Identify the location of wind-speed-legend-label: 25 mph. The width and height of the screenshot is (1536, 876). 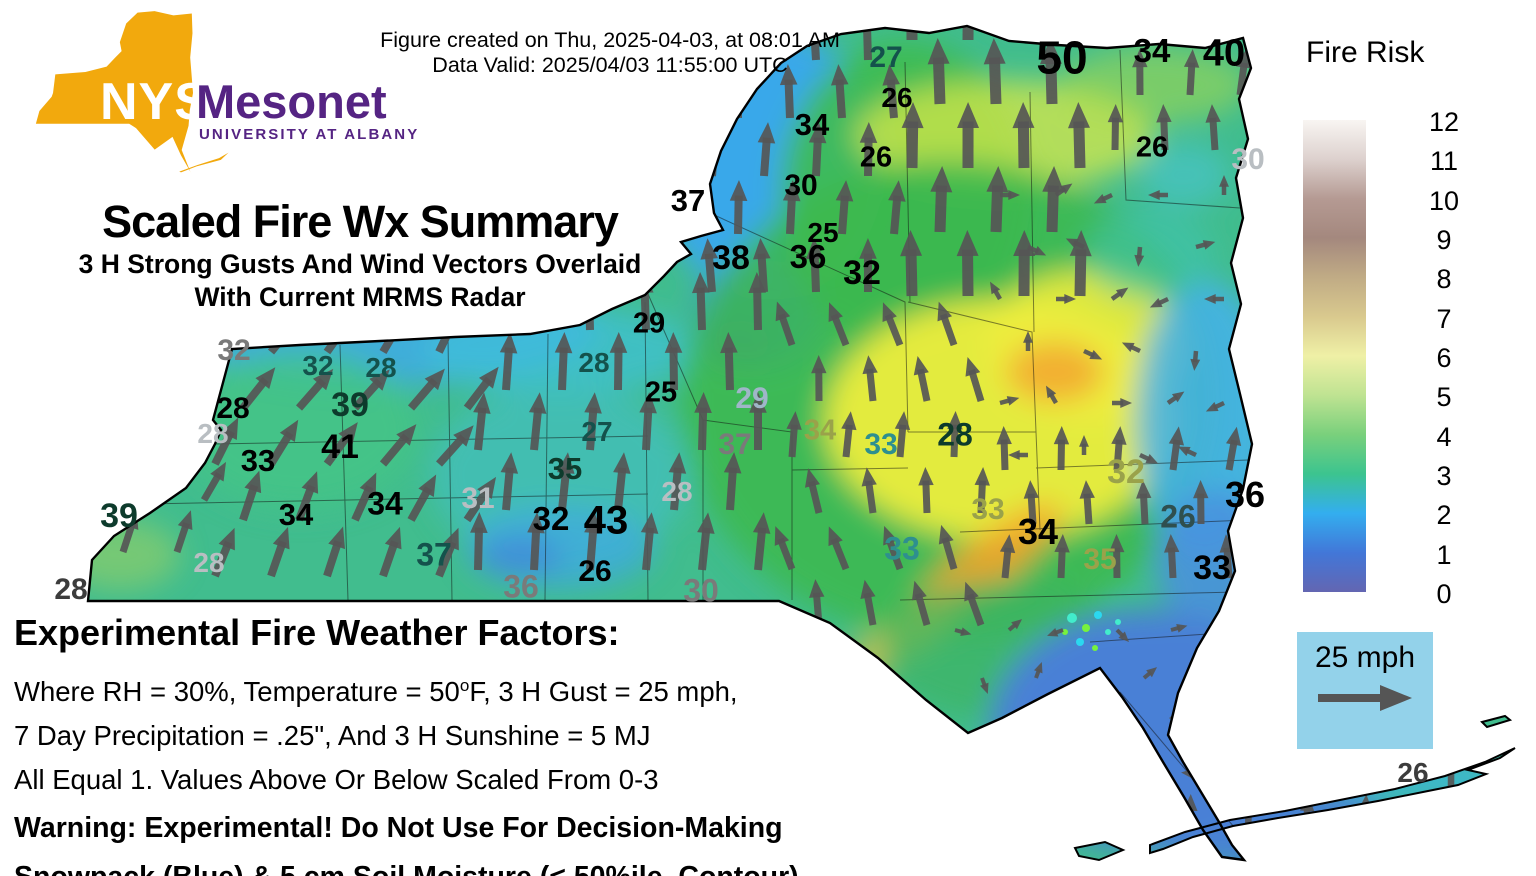
(1365, 657).